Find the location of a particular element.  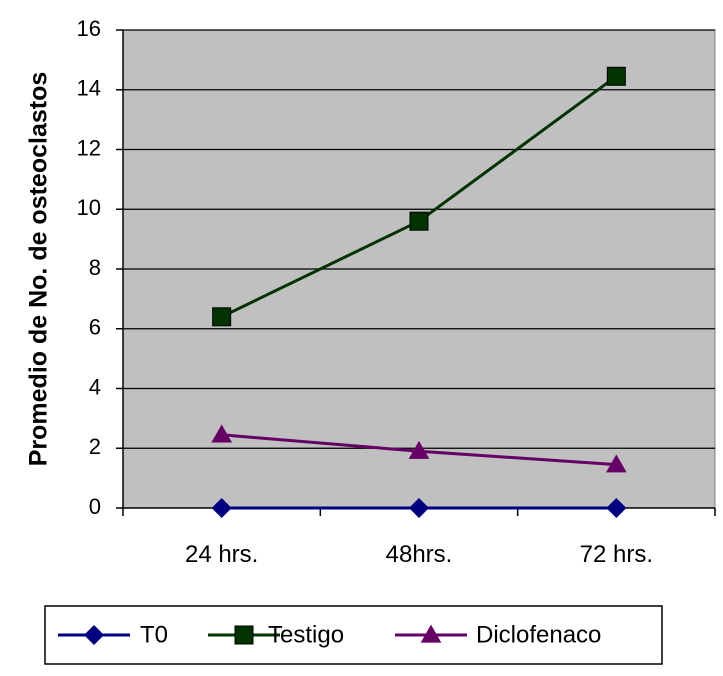

y-tick-labels: 0 2 4 6 8 10 12 14 16 is located at coordinates (100, 267).